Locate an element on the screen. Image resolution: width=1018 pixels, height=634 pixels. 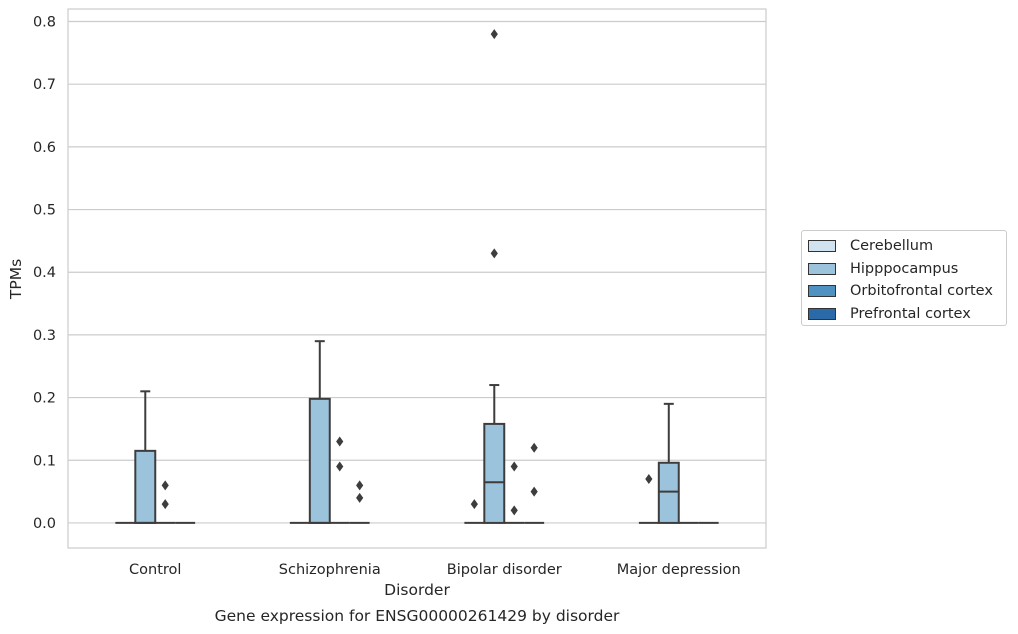
x-tick-label: Major depression is located at coordinates (679, 570).